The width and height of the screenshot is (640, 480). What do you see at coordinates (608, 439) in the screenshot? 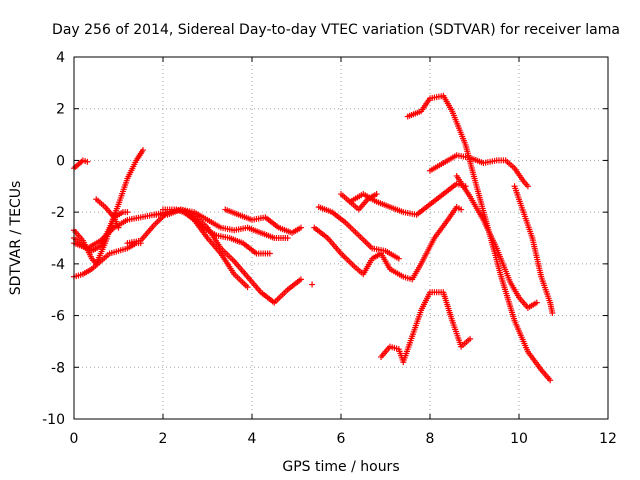
I see `x-tick-label: 12` at bounding box center [608, 439].